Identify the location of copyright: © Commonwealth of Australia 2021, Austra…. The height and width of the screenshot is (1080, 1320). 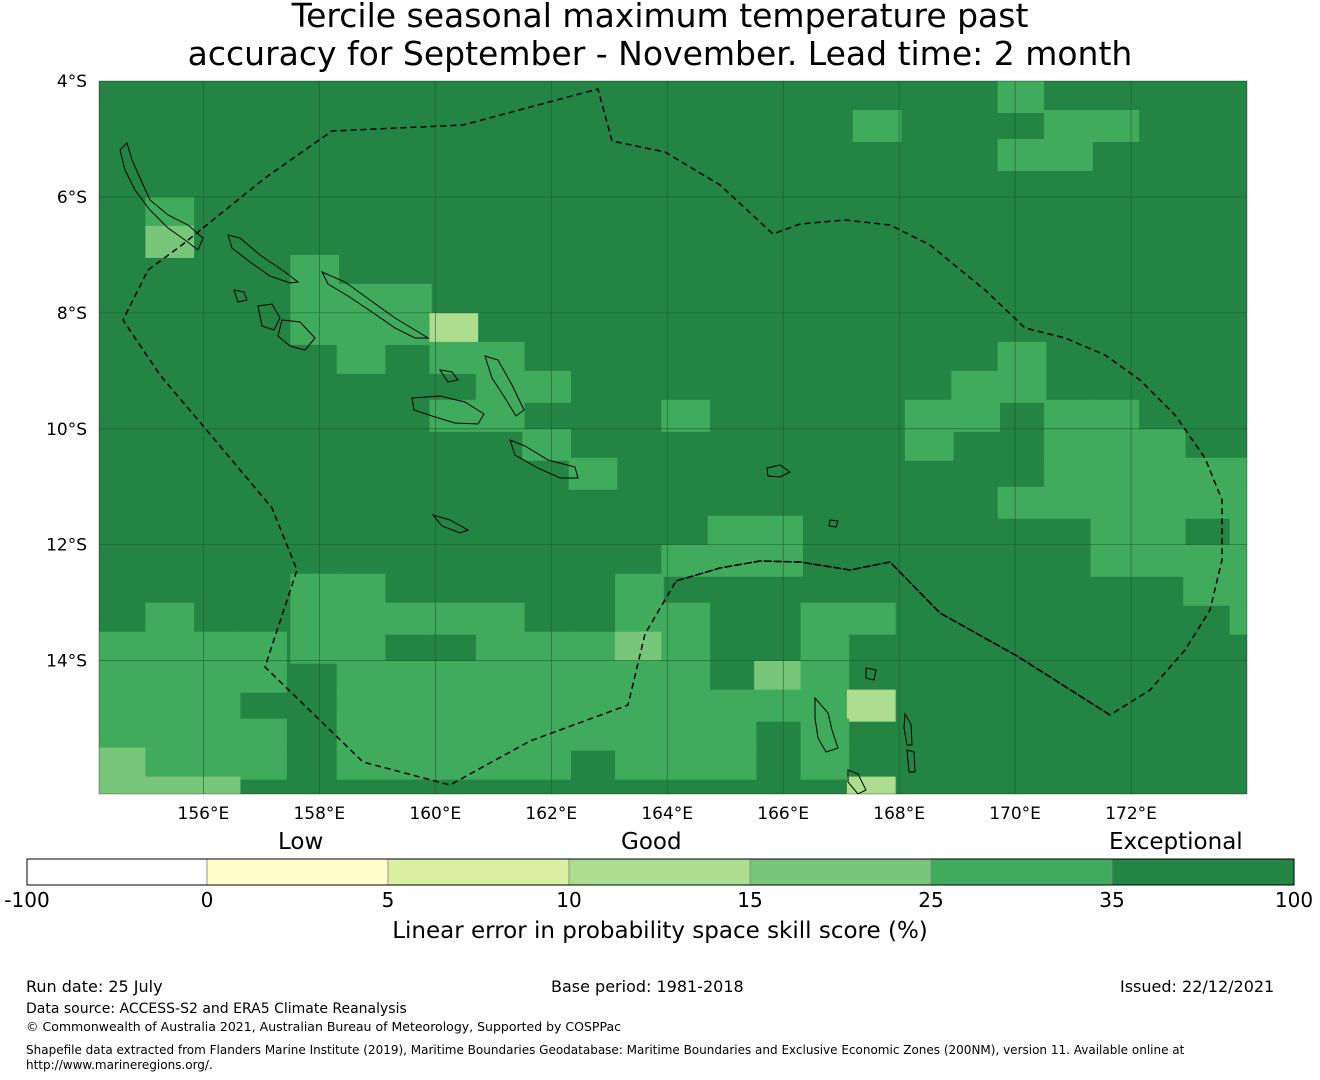
(323, 1026).